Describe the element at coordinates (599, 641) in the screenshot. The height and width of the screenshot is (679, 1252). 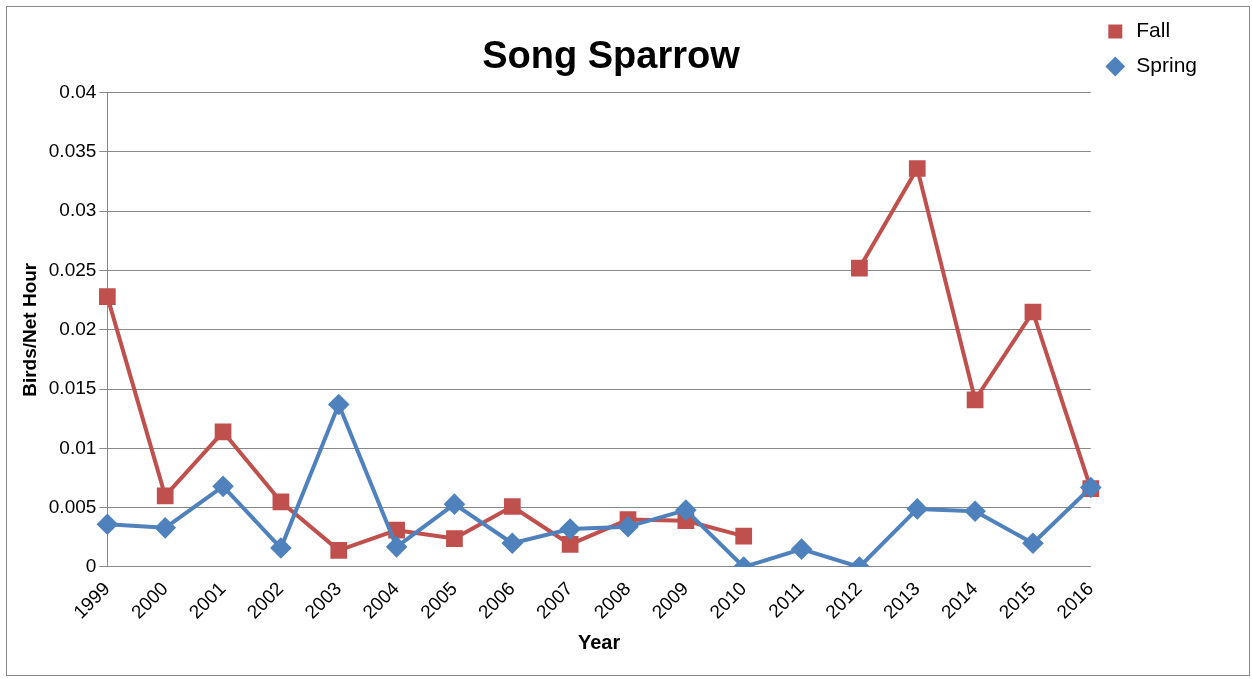
I see `x-axis-title: Year` at that location.